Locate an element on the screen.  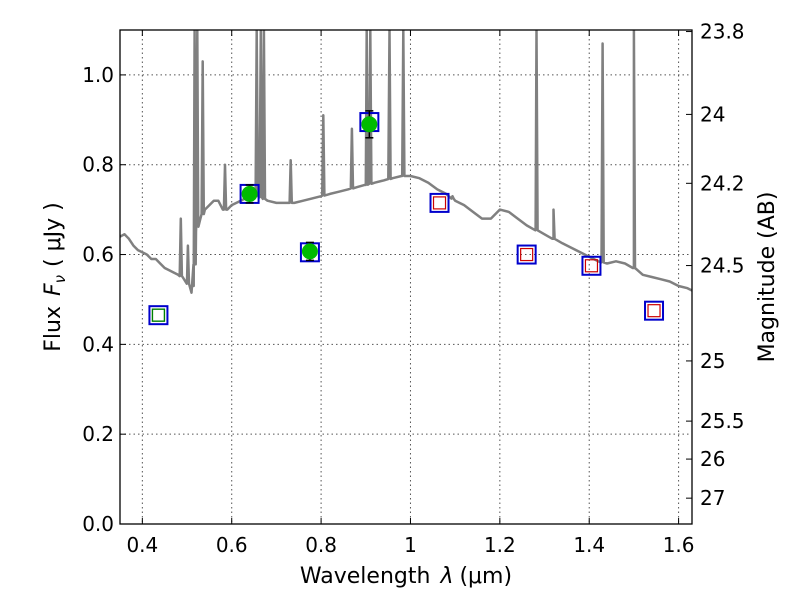
y-tick-label: 0.8 is located at coordinates (98, 165).